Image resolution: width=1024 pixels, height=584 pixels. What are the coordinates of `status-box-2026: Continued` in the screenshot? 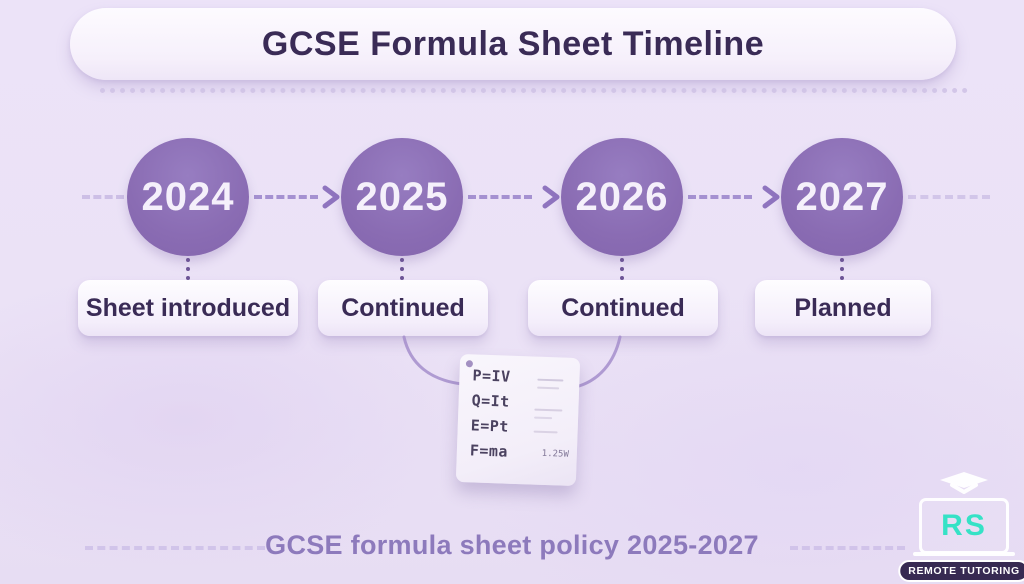 It's located at (623, 308).